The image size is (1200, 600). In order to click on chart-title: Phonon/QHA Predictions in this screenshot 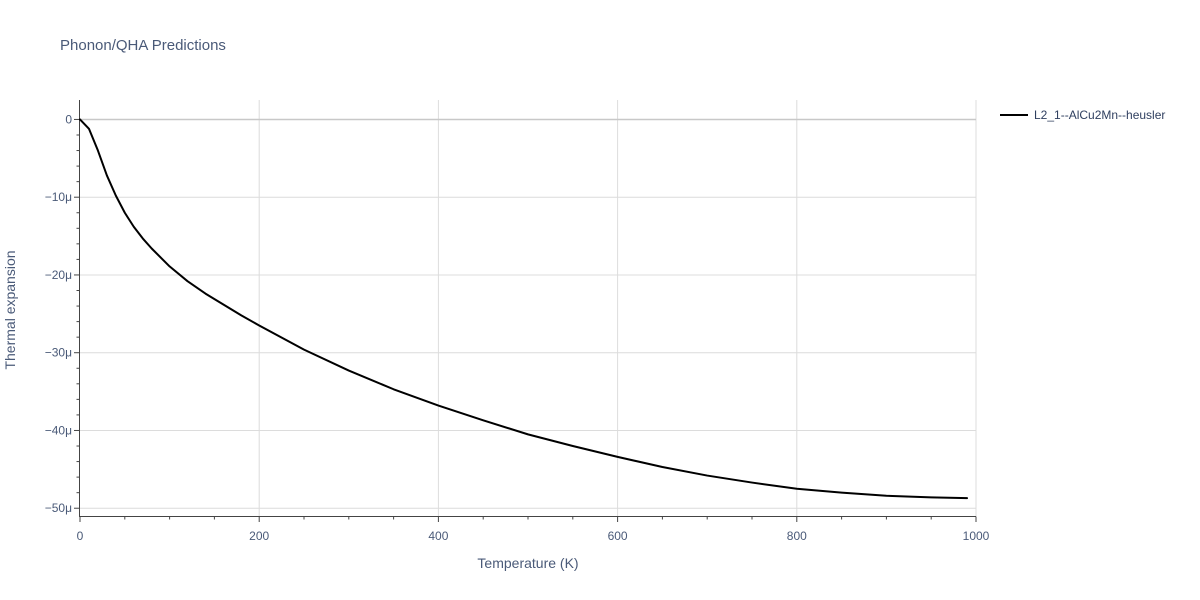, I will do `click(143, 45)`.